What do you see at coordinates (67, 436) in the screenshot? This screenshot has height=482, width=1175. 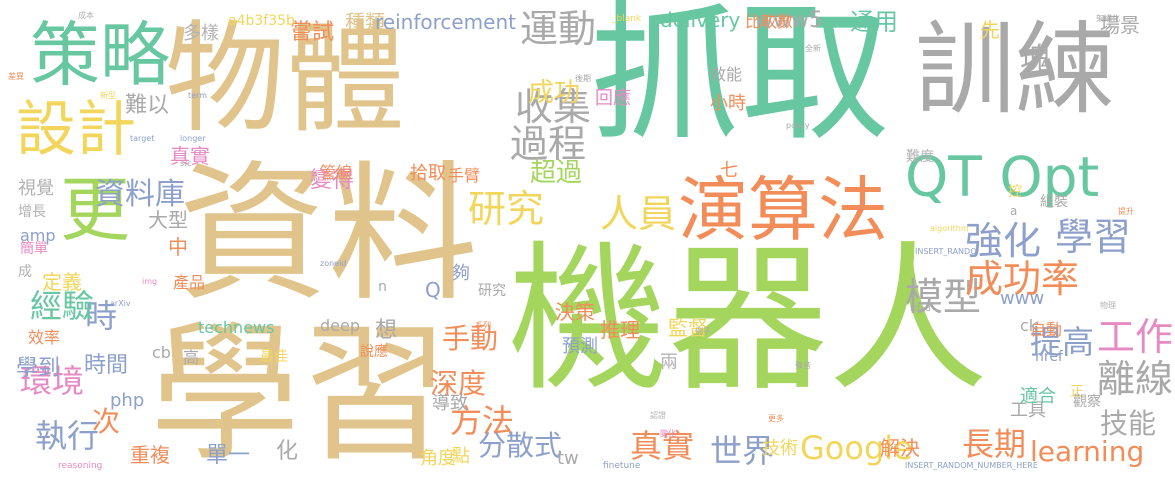 I see `cloud-word: 執行` at bounding box center [67, 436].